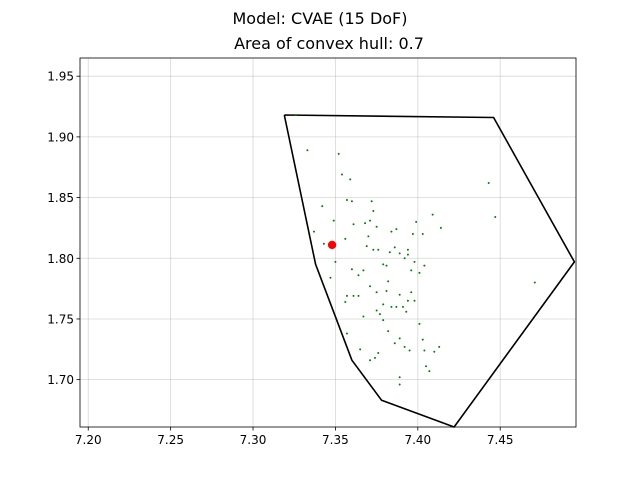 This screenshot has height=480, width=640. What do you see at coordinates (60, 137) in the screenshot?
I see `y-tick-label: 1.90` at bounding box center [60, 137].